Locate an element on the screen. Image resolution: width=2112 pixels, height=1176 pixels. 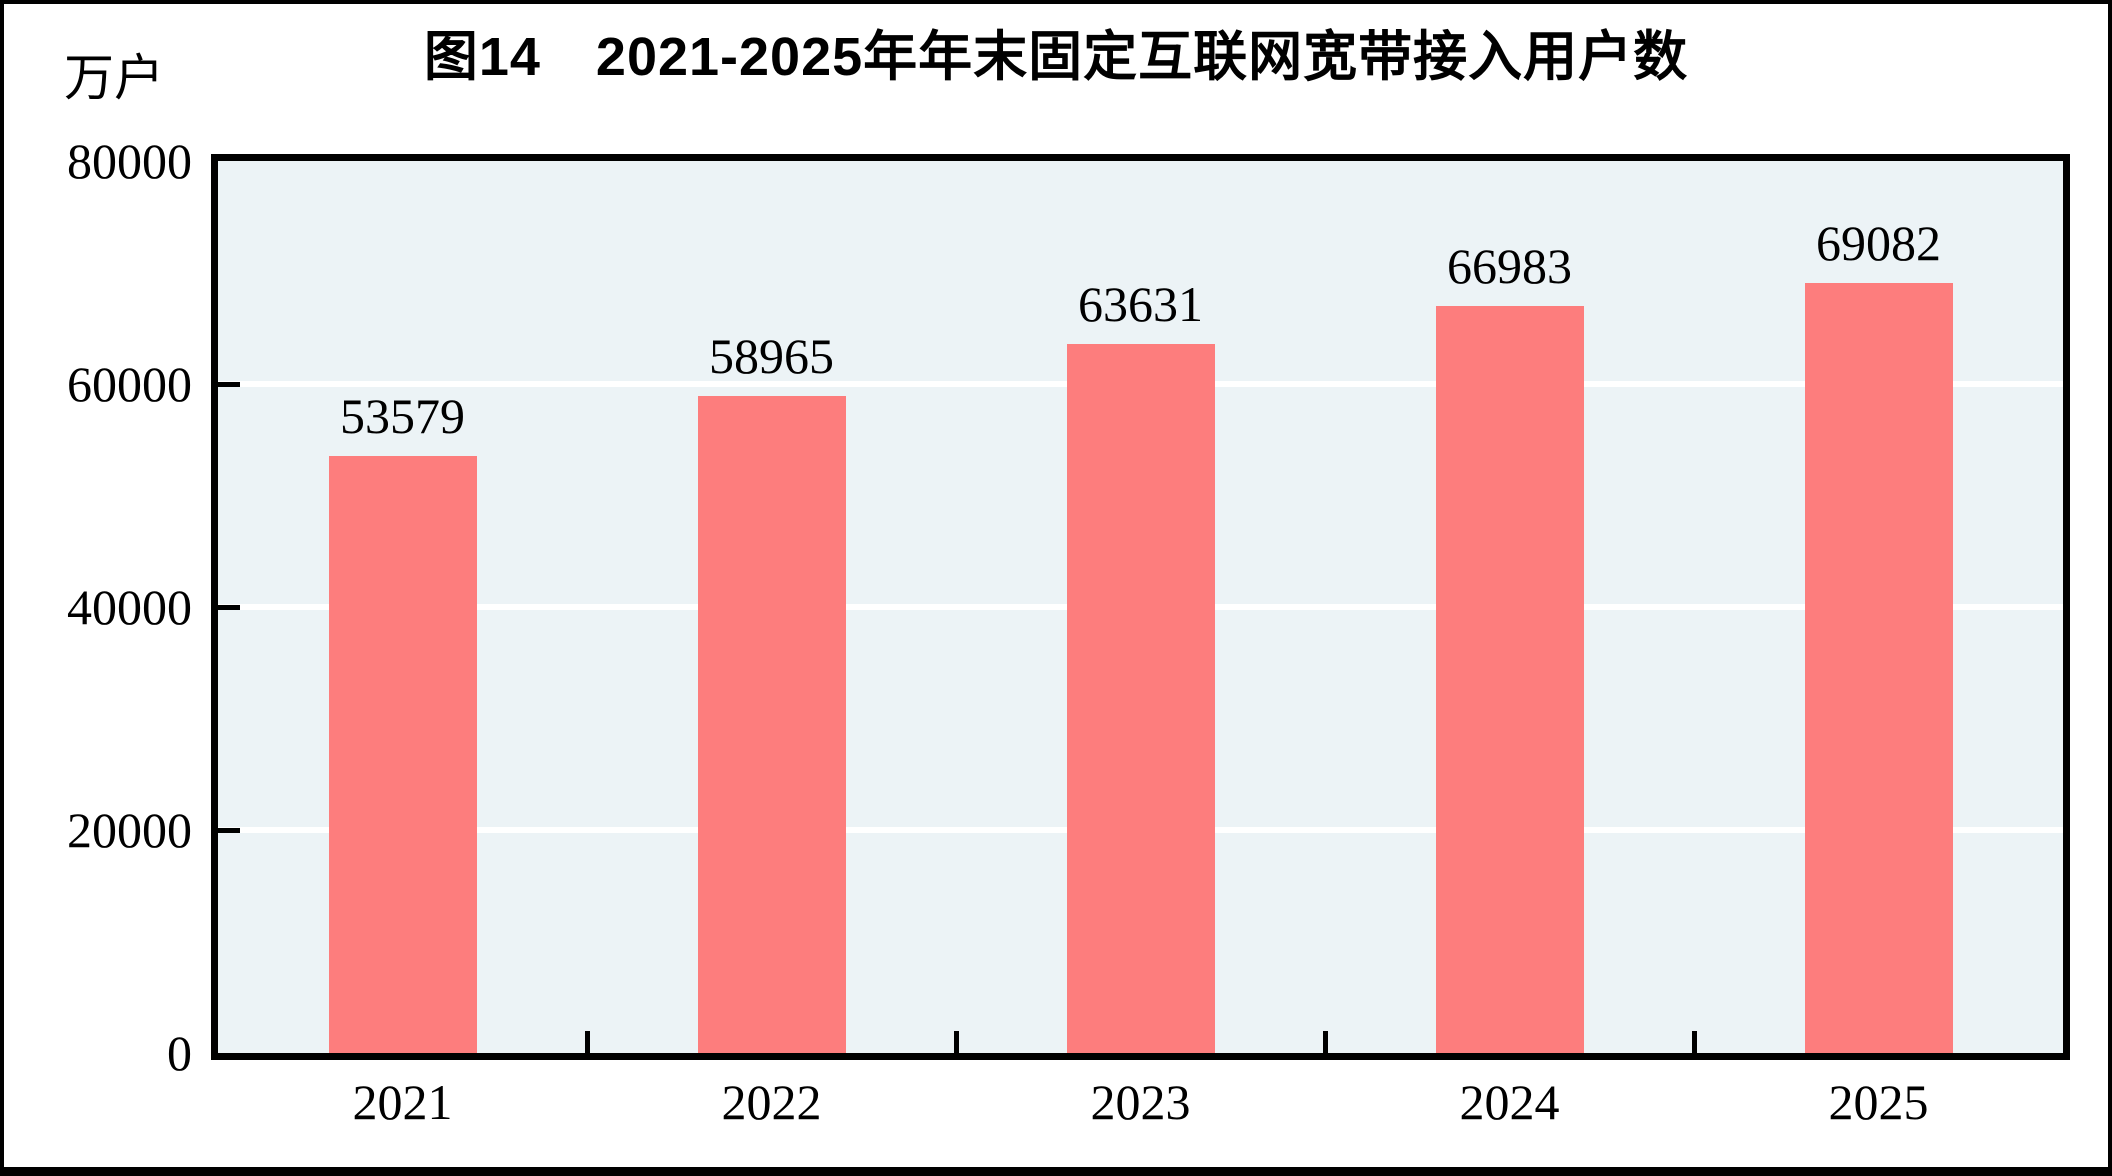
x-axis-label-2022: 2022 is located at coordinates (771, 1102).